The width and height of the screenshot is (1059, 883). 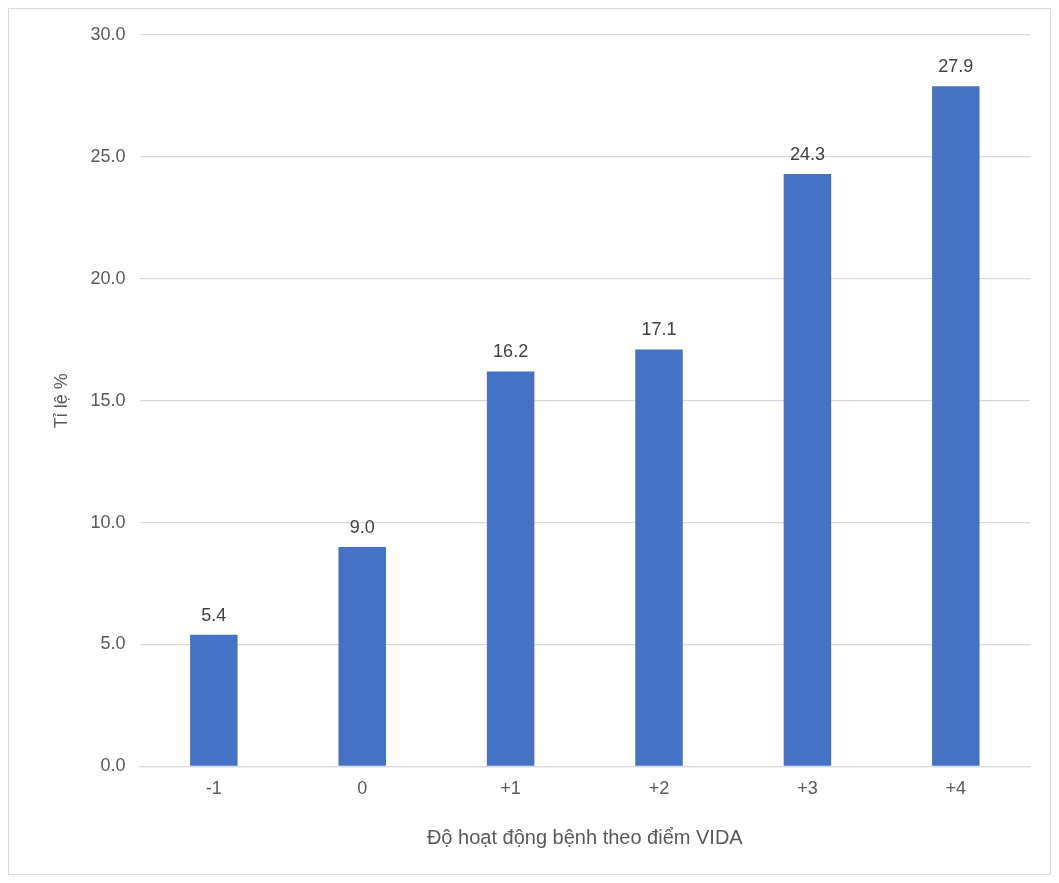 I want to click on x-tick-label: +4, so click(x=956, y=788).